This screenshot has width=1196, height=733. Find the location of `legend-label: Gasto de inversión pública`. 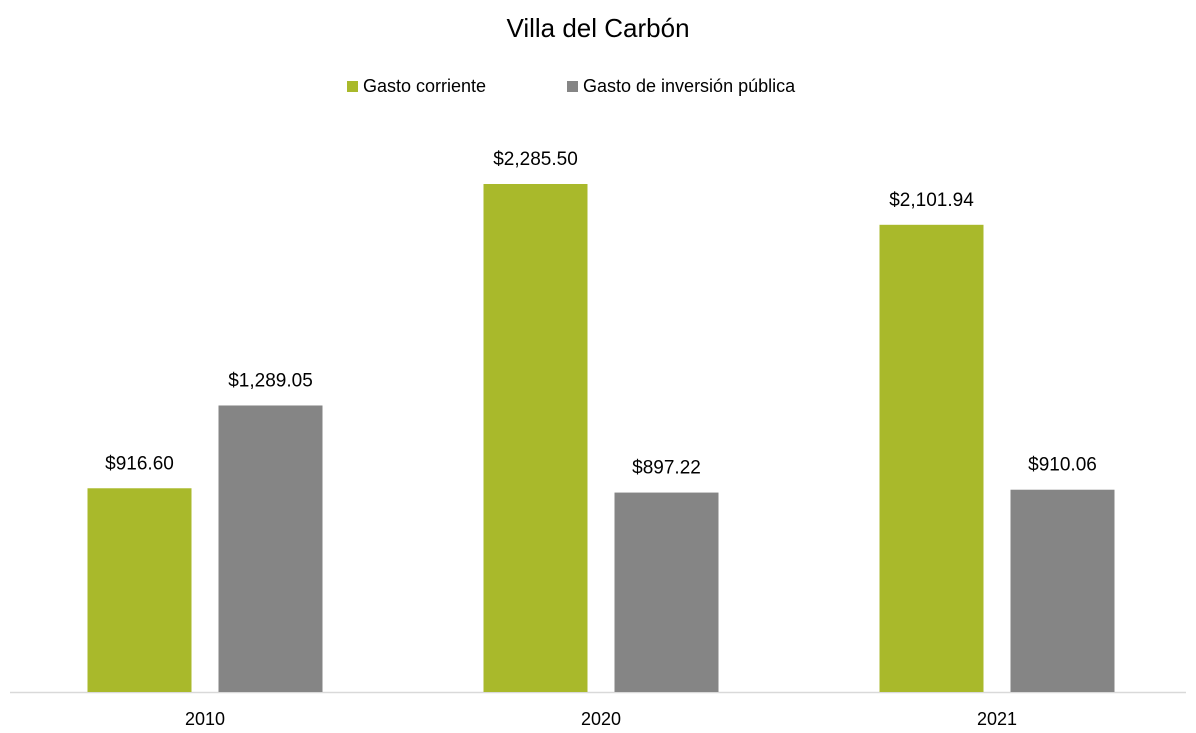

legend-label: Gasto de inversión pública is located at coordinates (689, 86).